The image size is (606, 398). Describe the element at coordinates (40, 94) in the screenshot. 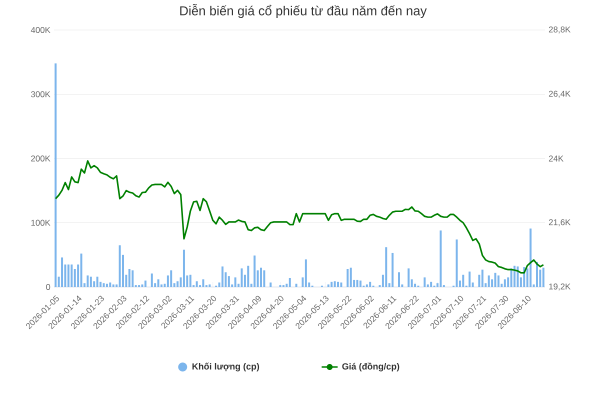

I see `y-tick-label: 300K` at that location.